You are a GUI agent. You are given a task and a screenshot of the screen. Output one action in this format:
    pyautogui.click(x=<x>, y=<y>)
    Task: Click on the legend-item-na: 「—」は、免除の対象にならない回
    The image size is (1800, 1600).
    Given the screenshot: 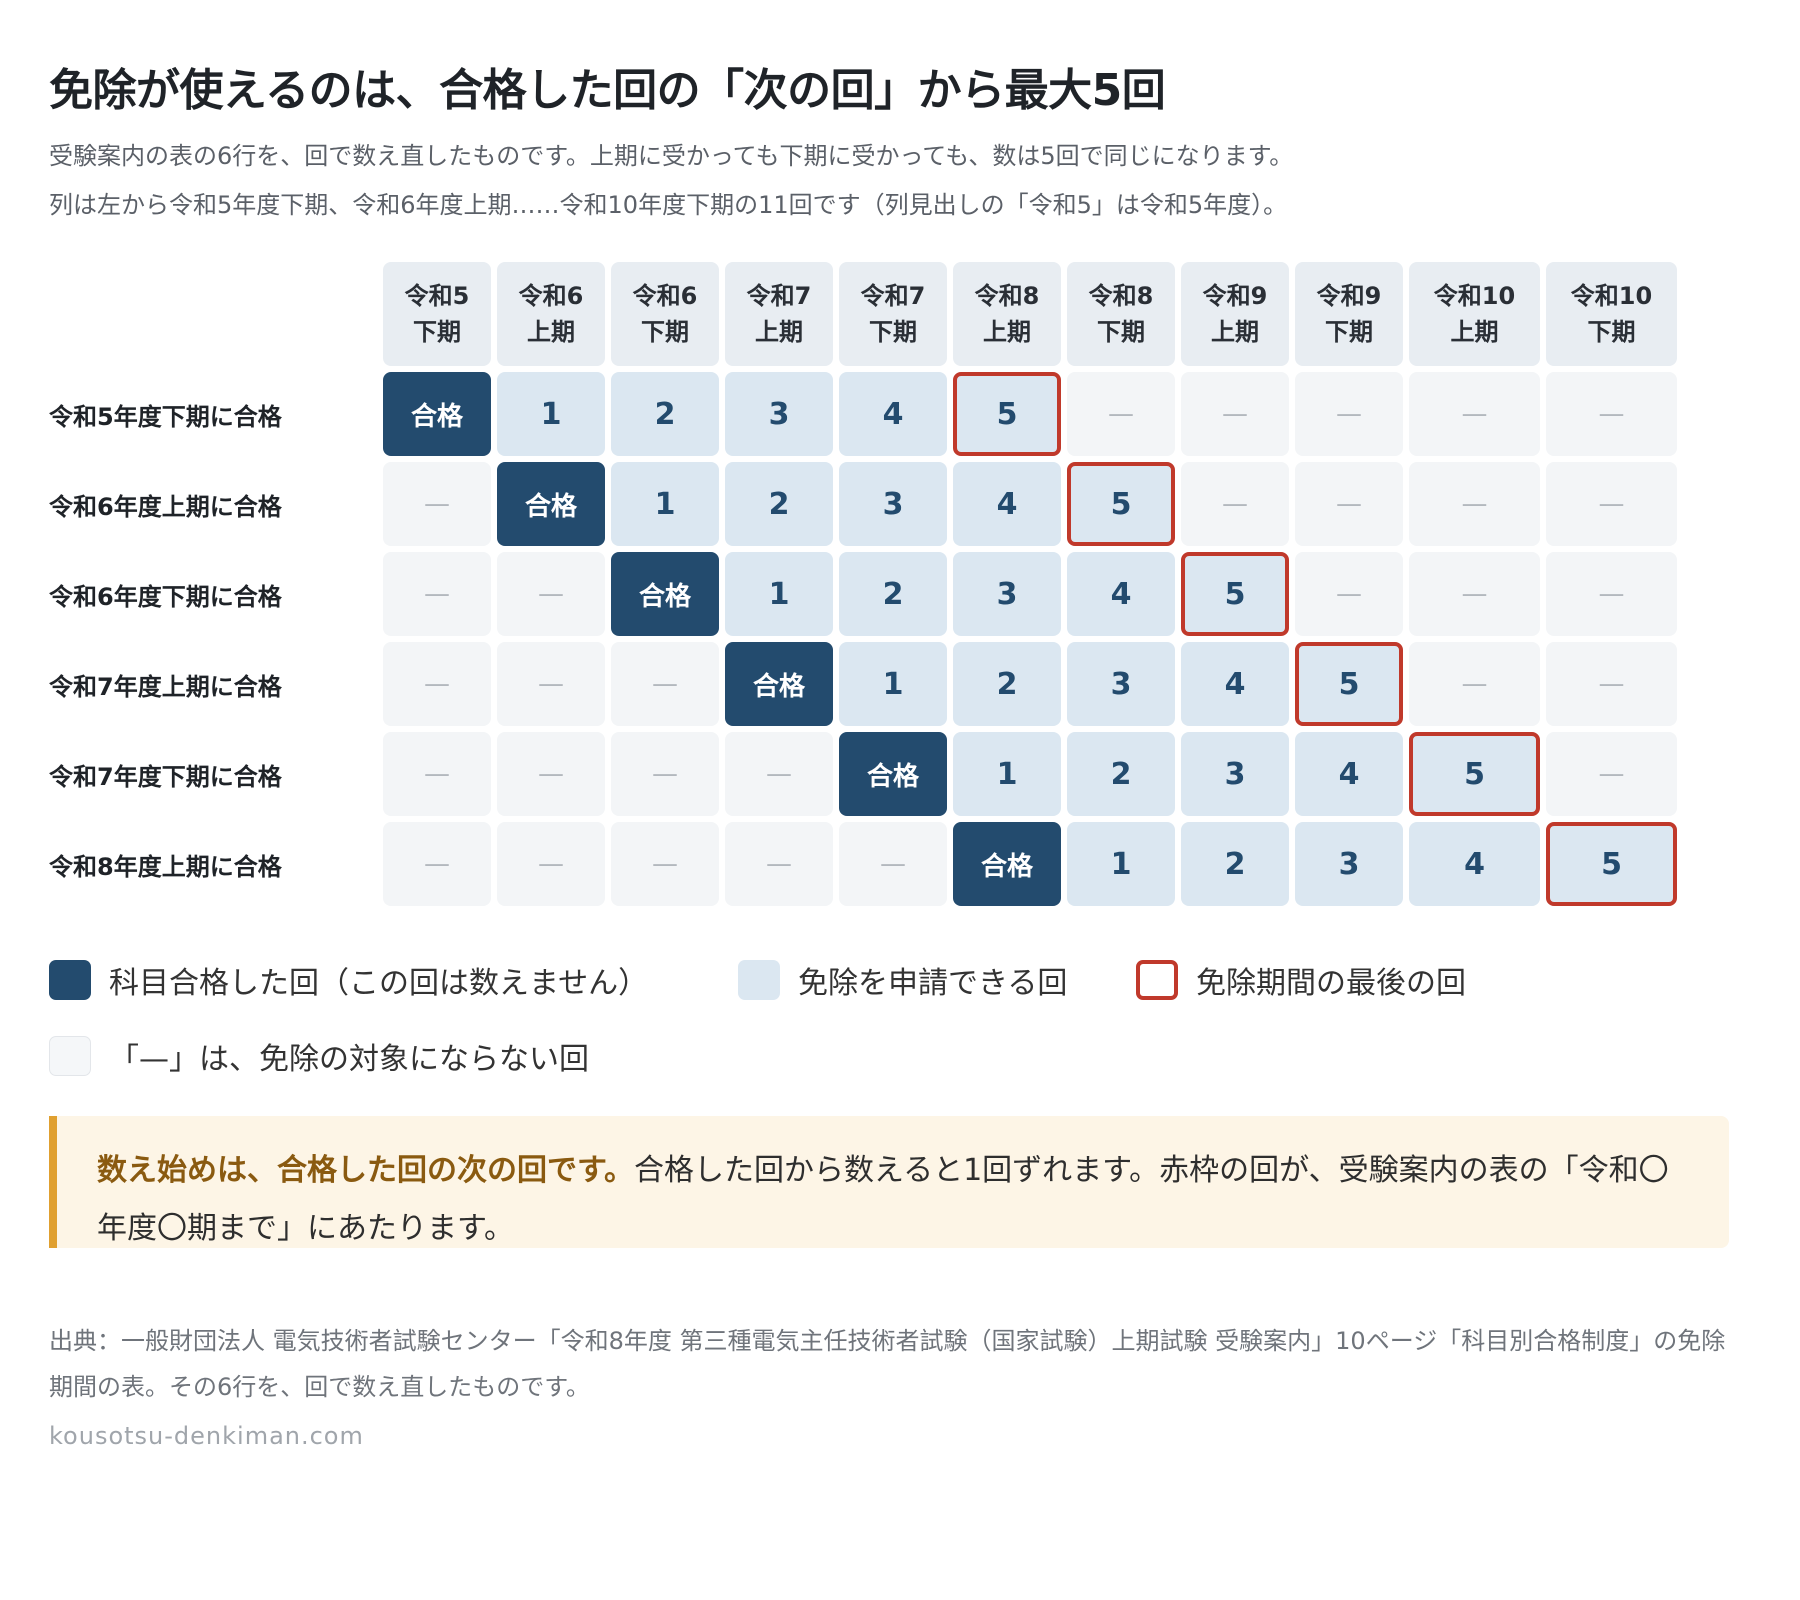 What is the action you would take?
    pyautogui.click(x=319, y=1056)
    